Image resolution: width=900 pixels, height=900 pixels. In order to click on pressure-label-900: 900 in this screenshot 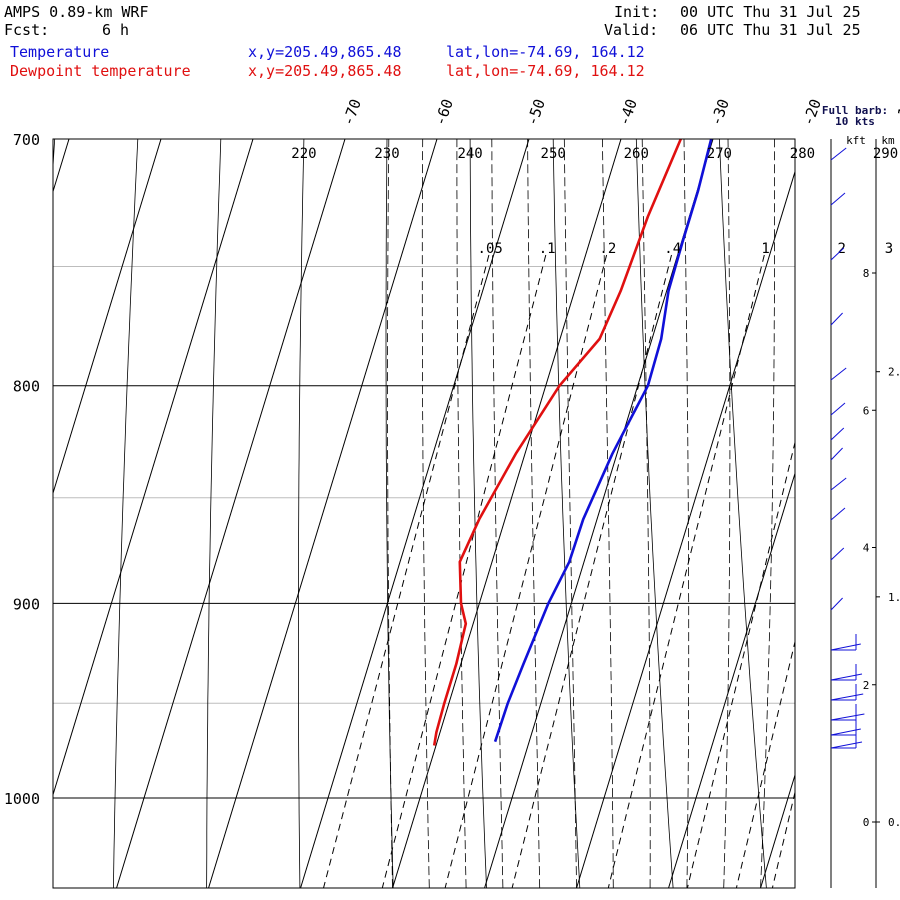, I will do `click(26, 604)`.